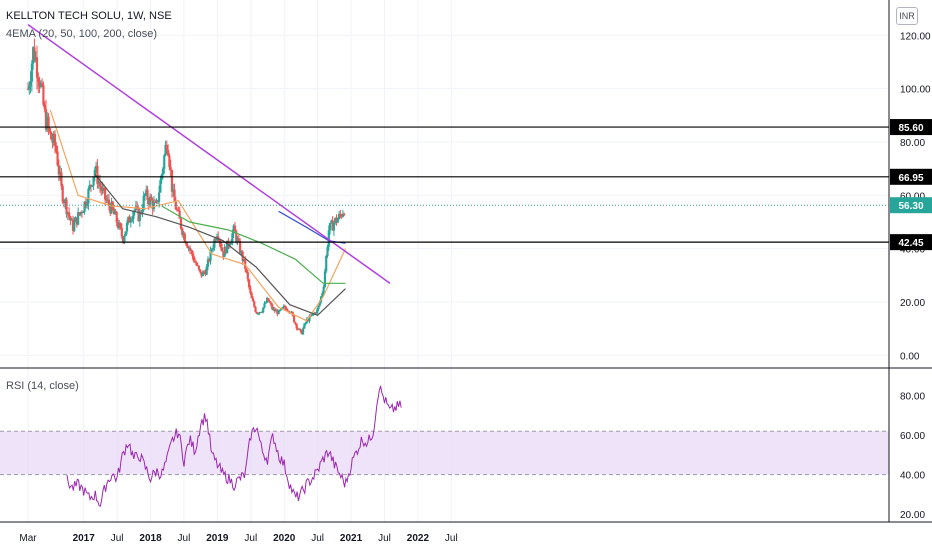  Describe the element at coordinates (910, 356) in the screenshot. I see `price-tick-label: 0.00` at that location.